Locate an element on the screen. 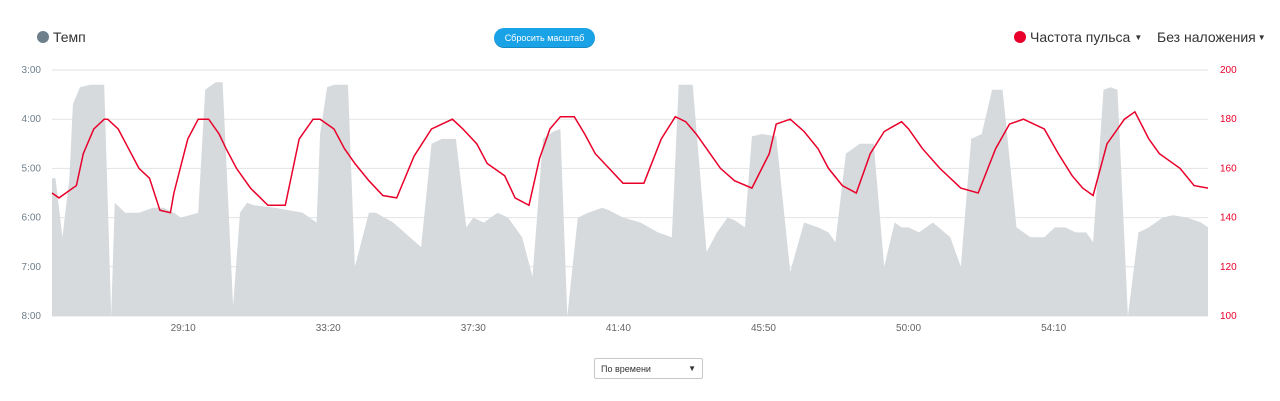  left-tick-label: 8:00 is located at coordinates (32, 316).